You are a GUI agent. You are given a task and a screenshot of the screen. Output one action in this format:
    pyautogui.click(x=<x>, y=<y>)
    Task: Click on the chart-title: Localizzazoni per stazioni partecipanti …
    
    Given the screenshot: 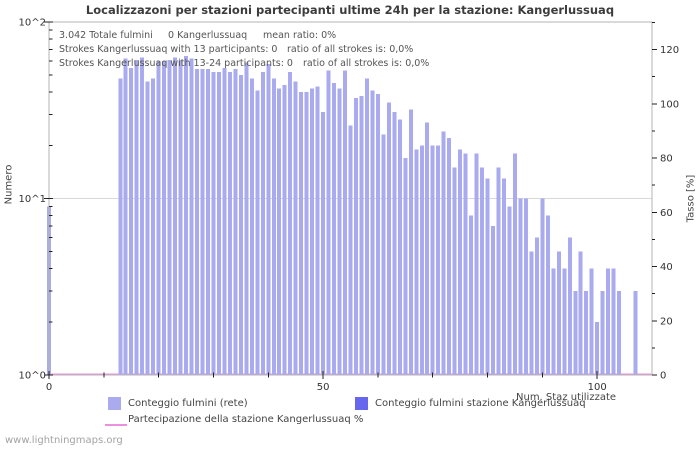 What is the action you would take?
    pyautogui.click(x=350, y=10)
    